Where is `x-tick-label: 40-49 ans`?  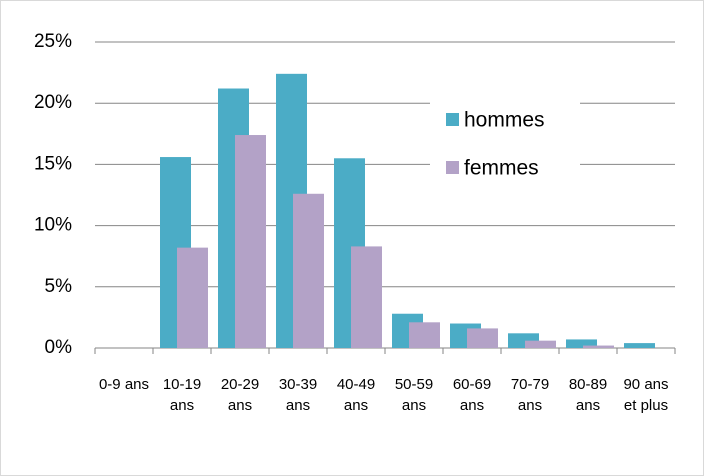
x-tick-label: 40-49 ans is located at coordinates (356, 395).